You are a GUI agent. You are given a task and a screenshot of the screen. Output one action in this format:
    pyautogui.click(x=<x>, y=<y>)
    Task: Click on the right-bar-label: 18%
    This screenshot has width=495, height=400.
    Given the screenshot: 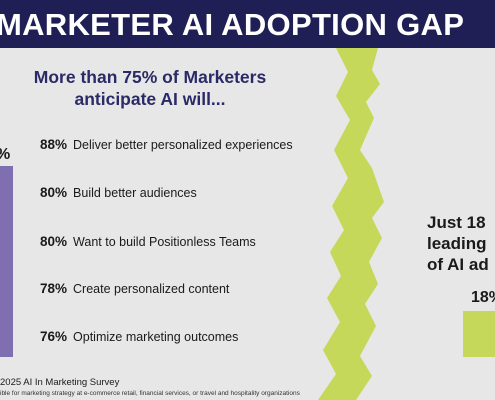 What is the action you would take?
    pyautogui.click(x=483, y=297)
    